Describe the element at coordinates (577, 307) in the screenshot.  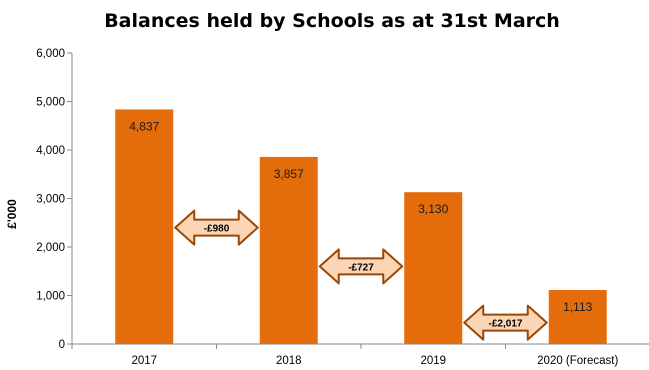
I see `data-label: 1,113` at that location.